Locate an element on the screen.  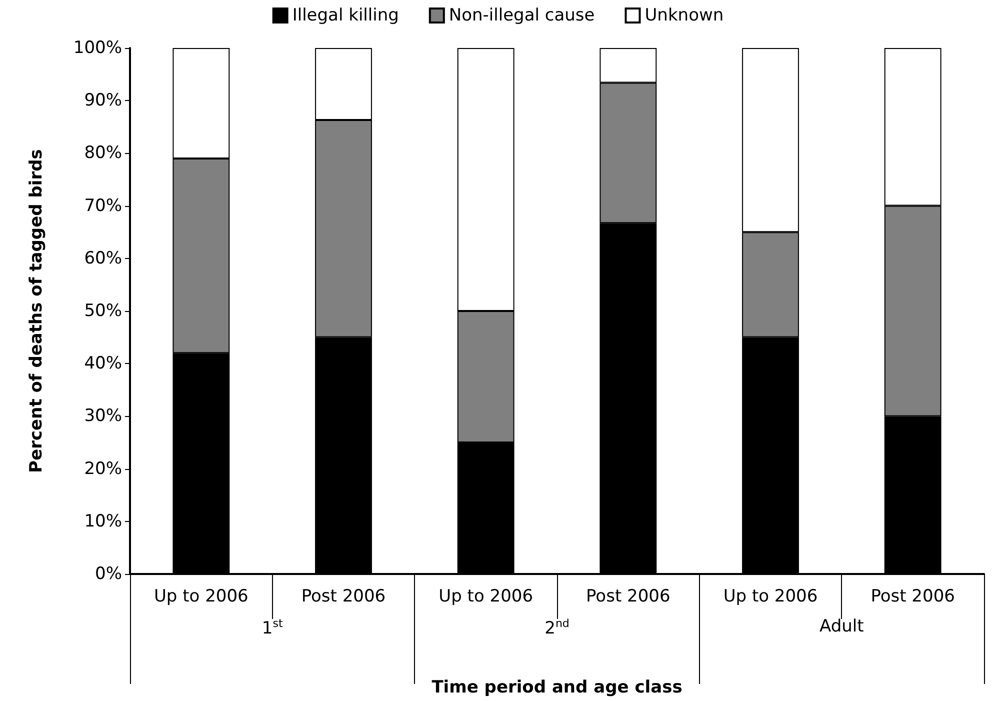
y-tick-label: 30% is located at coordinates (103, 416).